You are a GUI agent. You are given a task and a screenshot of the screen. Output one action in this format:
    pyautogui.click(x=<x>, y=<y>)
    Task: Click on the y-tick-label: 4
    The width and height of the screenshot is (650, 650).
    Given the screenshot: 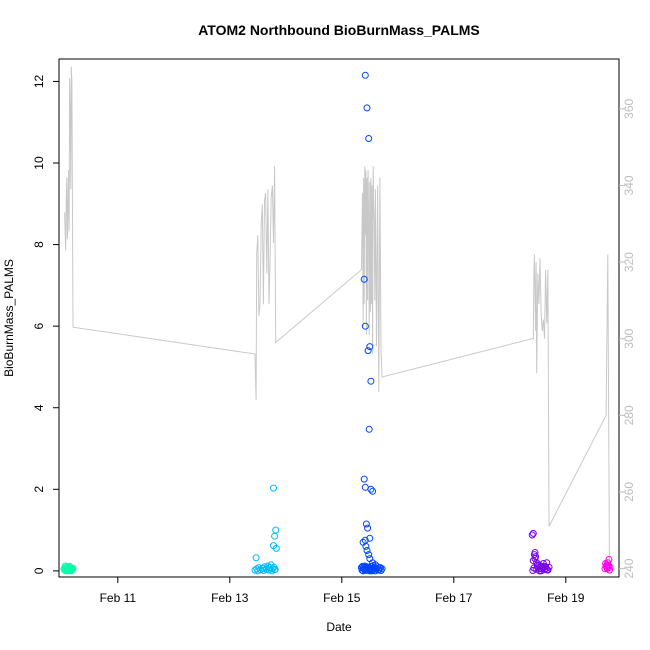 What is the action you would take?
    pyautogui.click(x=39, y=407)
    